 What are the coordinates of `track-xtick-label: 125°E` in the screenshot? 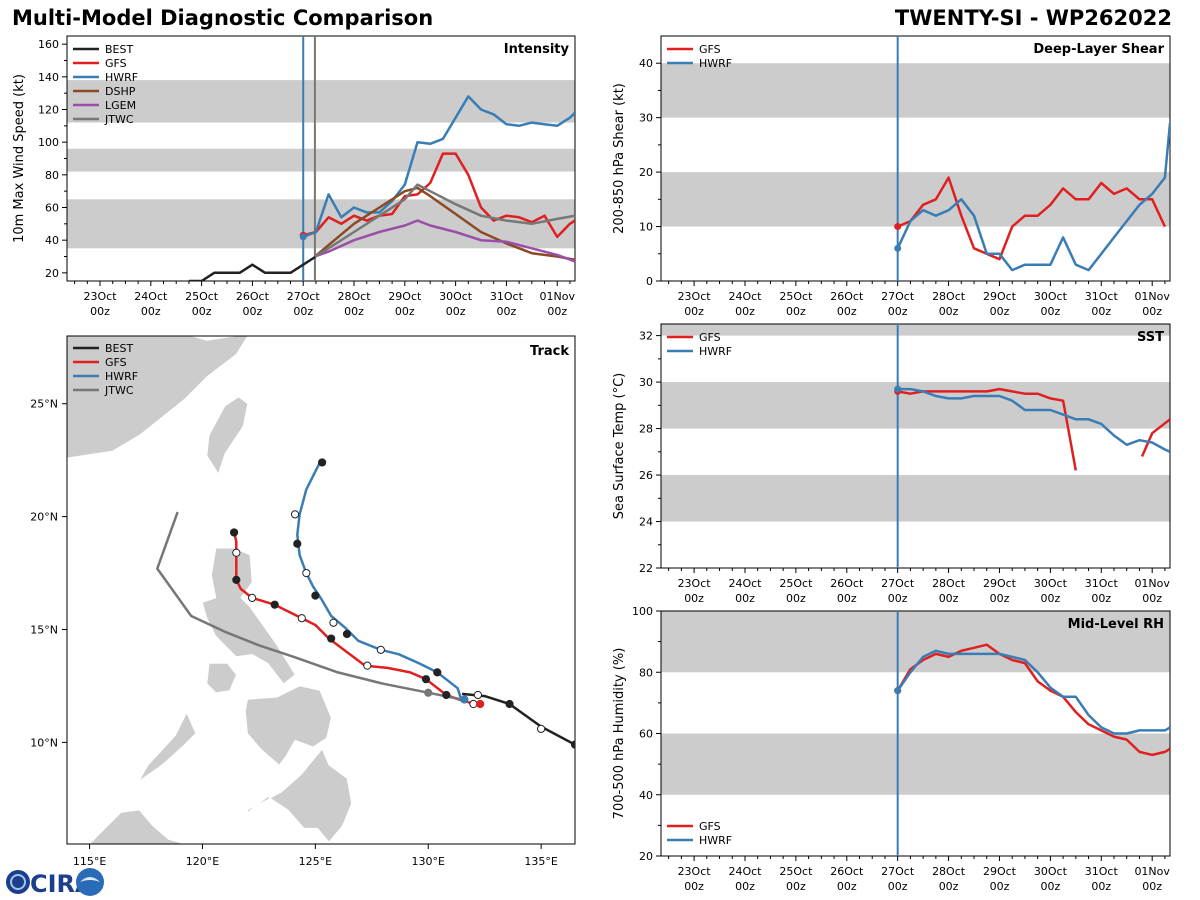 It's located at (315, 861).